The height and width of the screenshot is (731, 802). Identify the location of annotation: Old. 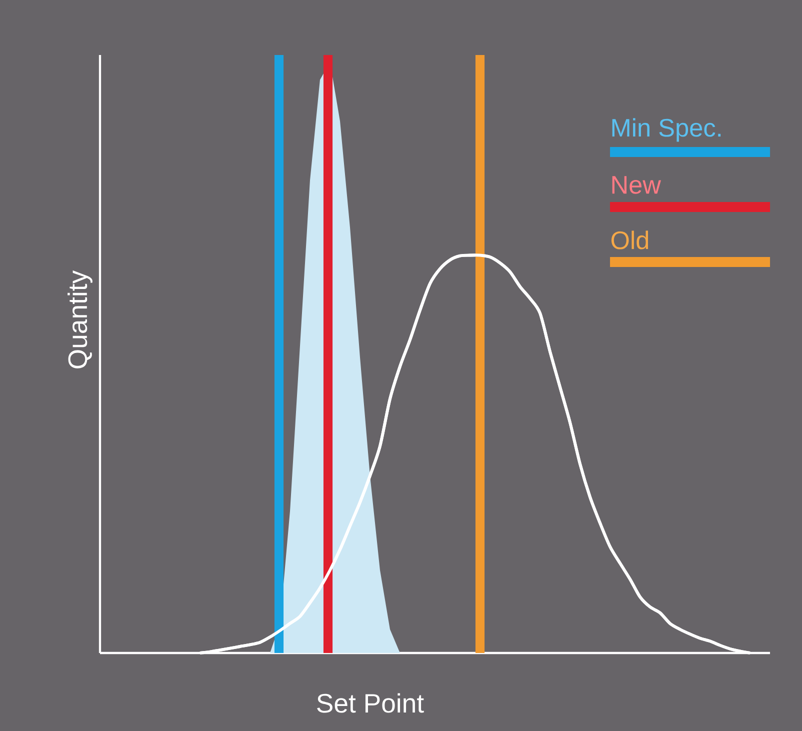
(629, 240).